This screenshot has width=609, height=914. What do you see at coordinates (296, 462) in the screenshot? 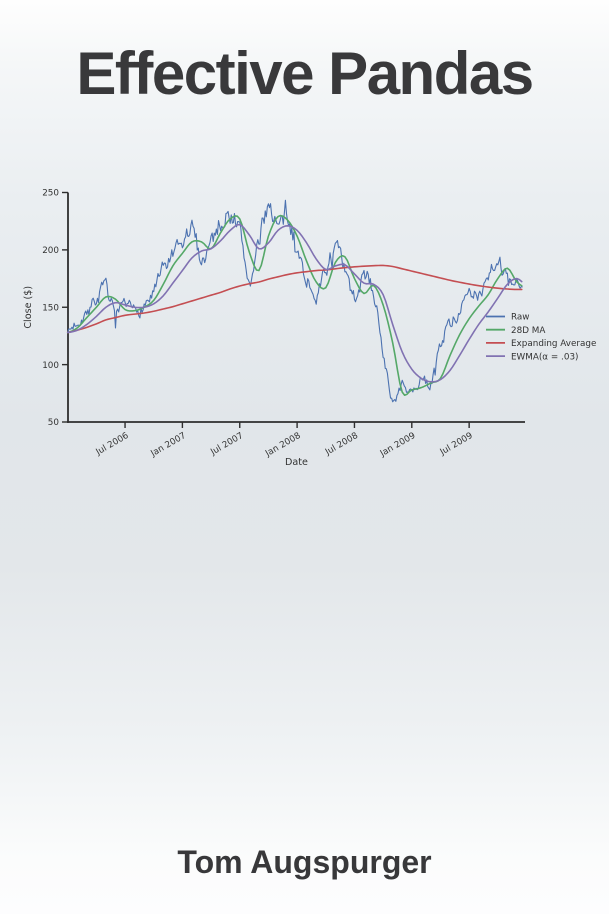
I see `x-axis-label: Date` at bounding box center [296, 462].